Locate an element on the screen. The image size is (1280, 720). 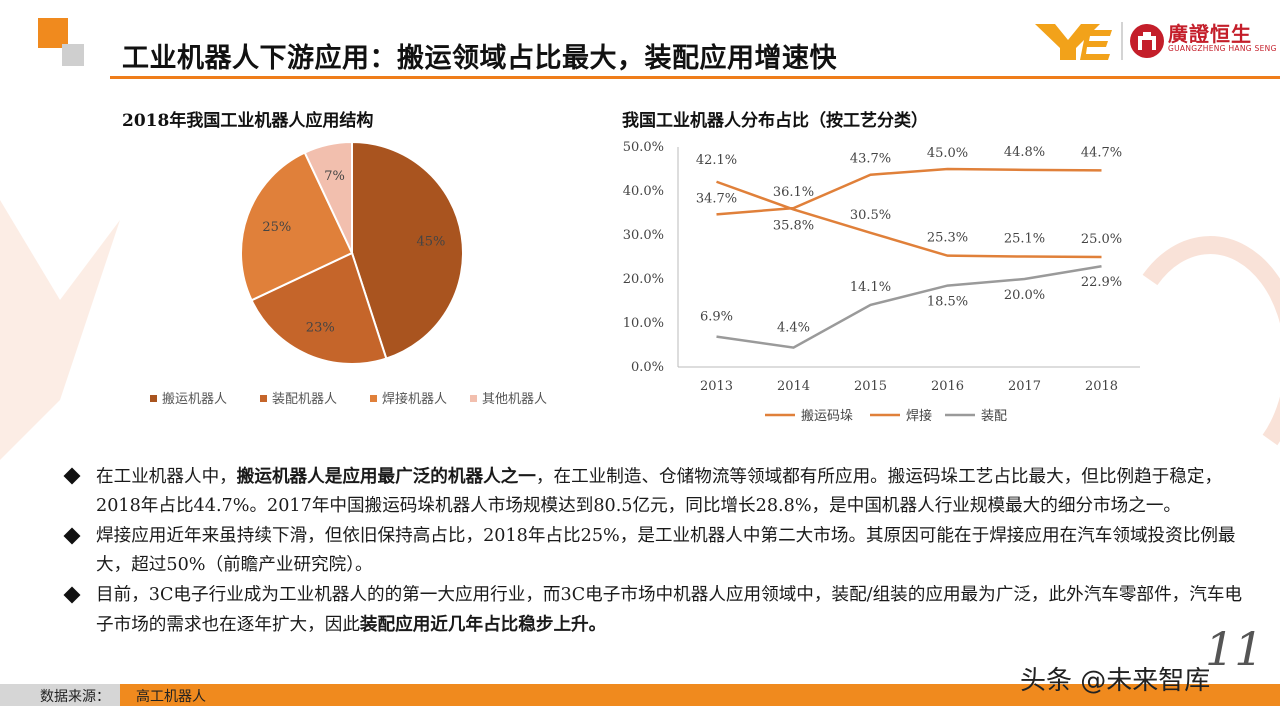
y-tick-label: 10.0% is located at coordinates (643, 323).